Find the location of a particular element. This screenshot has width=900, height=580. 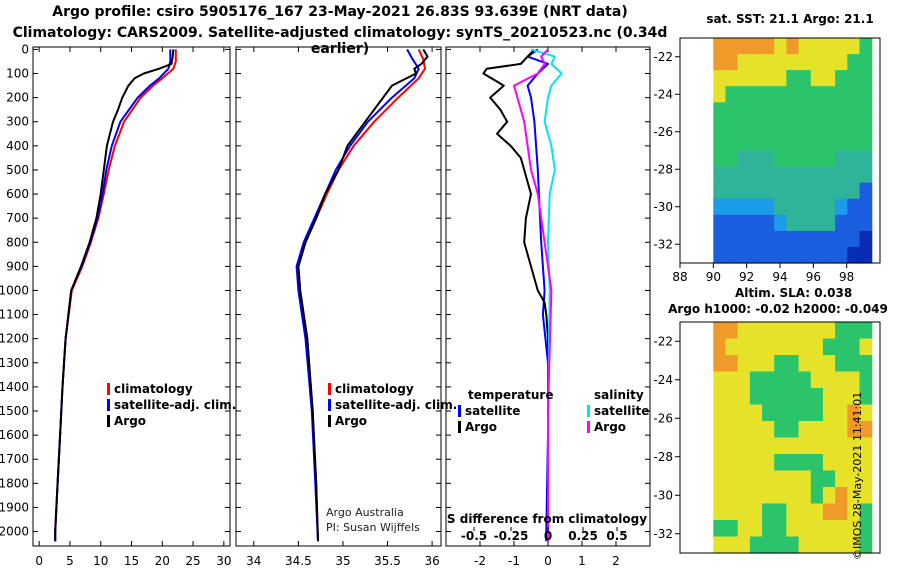

sla-map-lat-label: -24 is located at coordinates (663, 380).